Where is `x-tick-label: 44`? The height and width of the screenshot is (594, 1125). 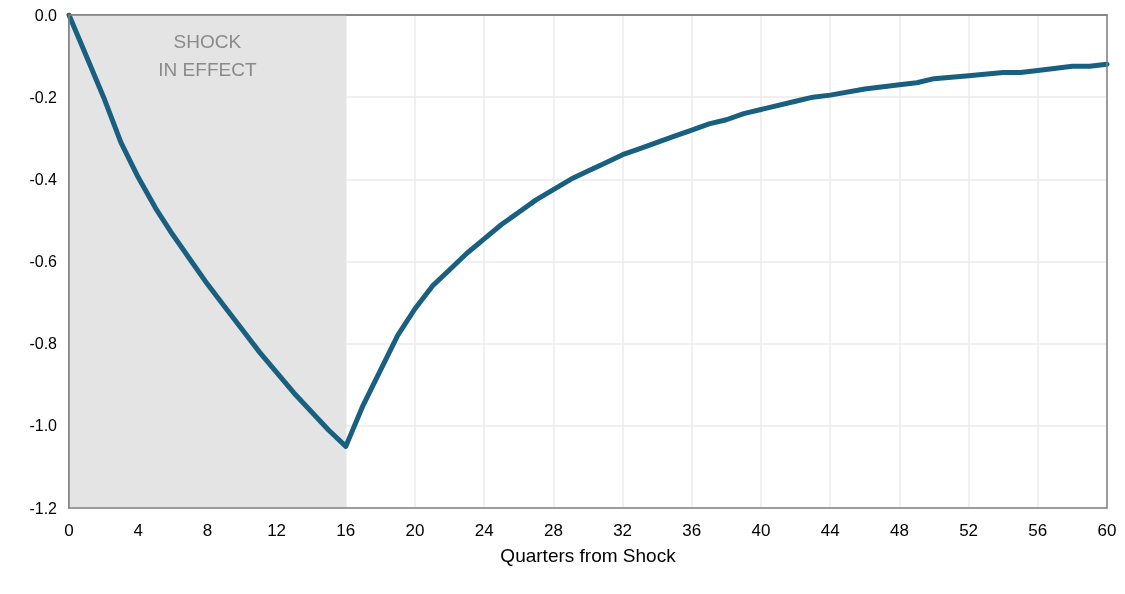
x-tick-label: 44 is located at coordinates (830, 530).